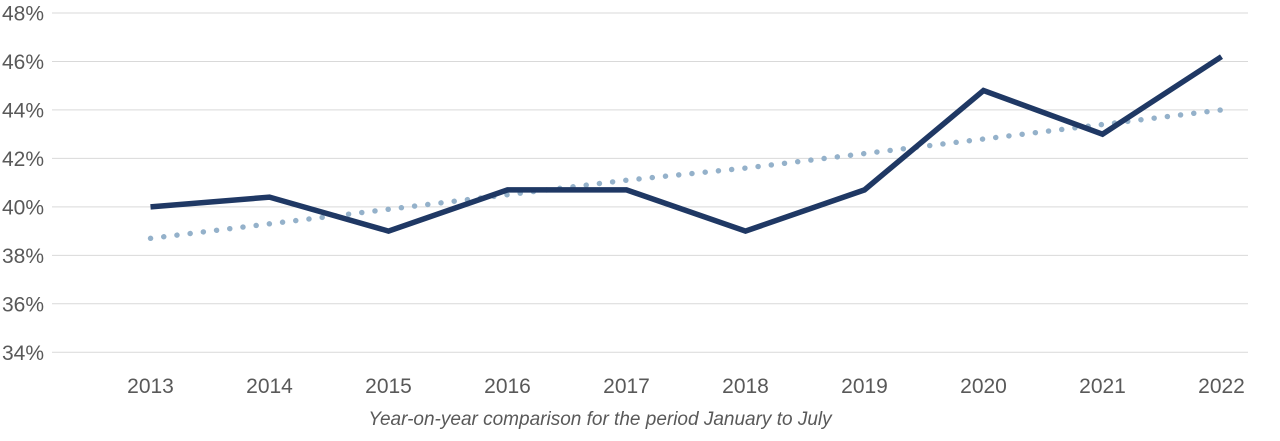  Describe the element at coordinates (23, 14) in the screenshot. I see `y-tick-label: 48%` at that location.